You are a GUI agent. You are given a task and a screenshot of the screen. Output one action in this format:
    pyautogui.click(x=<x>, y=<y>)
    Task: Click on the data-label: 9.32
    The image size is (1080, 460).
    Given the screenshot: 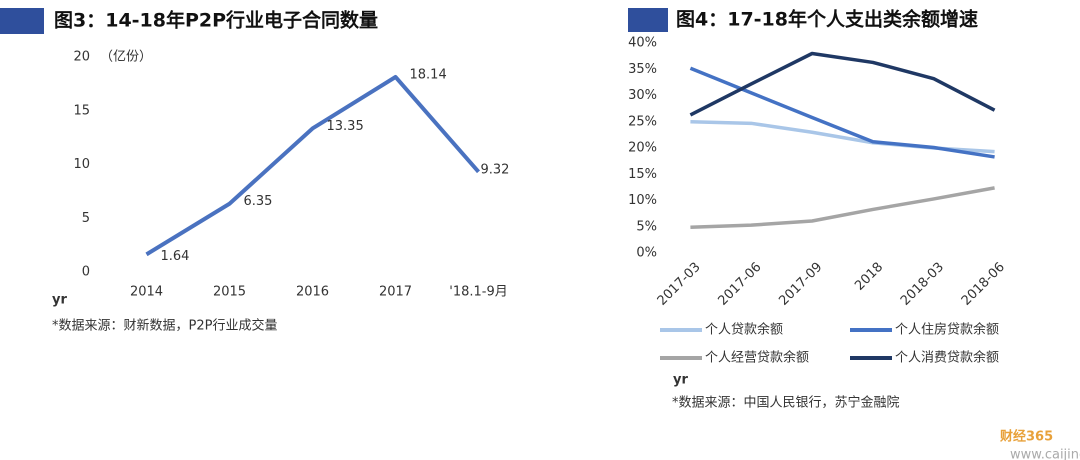 What is the action you would take?
    pyautogui.click(x=495, y=169)
    